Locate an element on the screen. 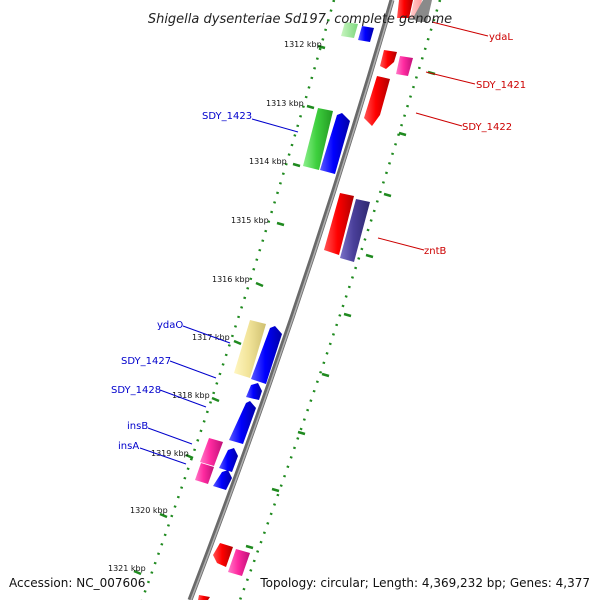 This screenshot has height=600, width=600. gene-label-SDY_1421: SDY_1421 is located at coordinates (501, 85).